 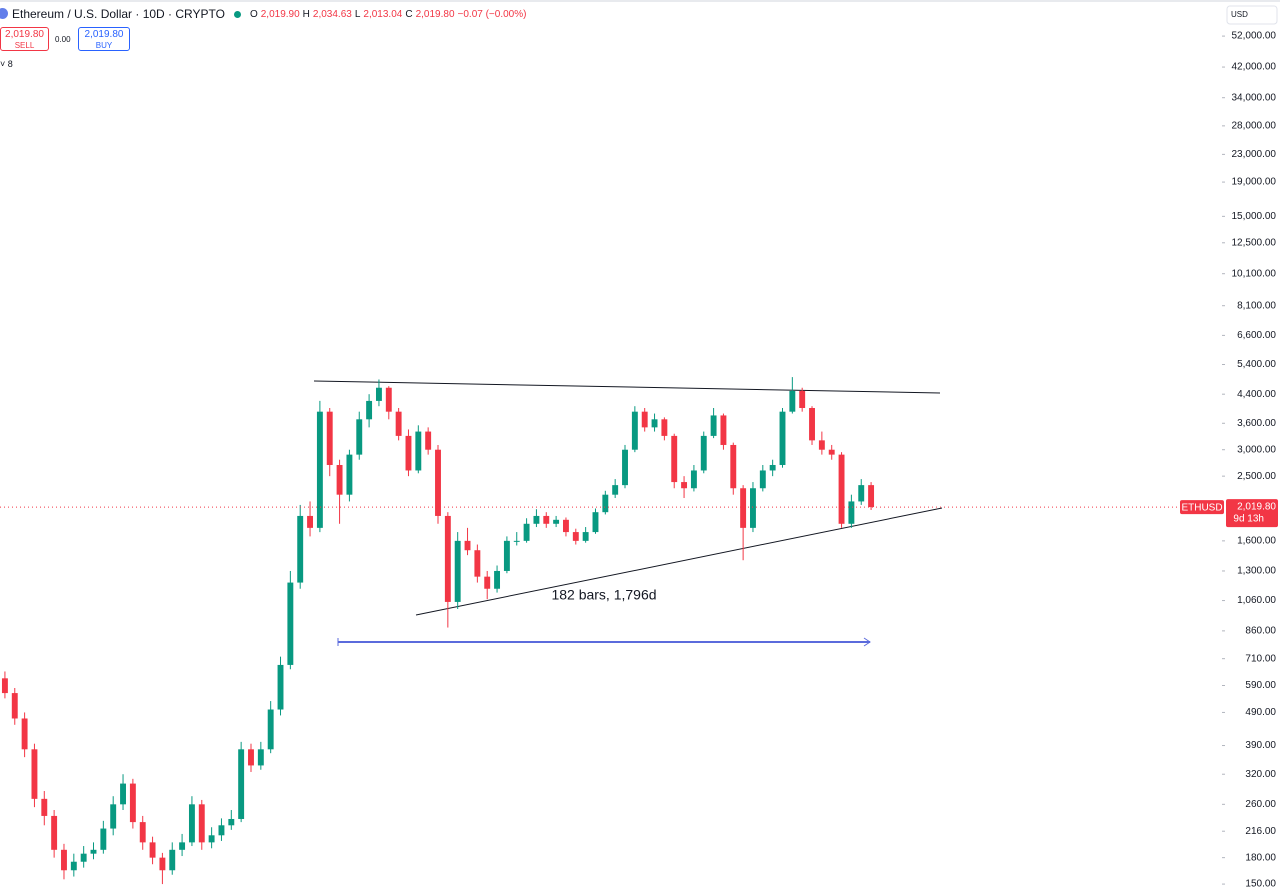 What do you see at coordinates (118, 14) in the screenshot?
I see `symbol-title: Ethereum / U.S. Dollar · 10D · CRYPTO` at bounding box center [118, 14].